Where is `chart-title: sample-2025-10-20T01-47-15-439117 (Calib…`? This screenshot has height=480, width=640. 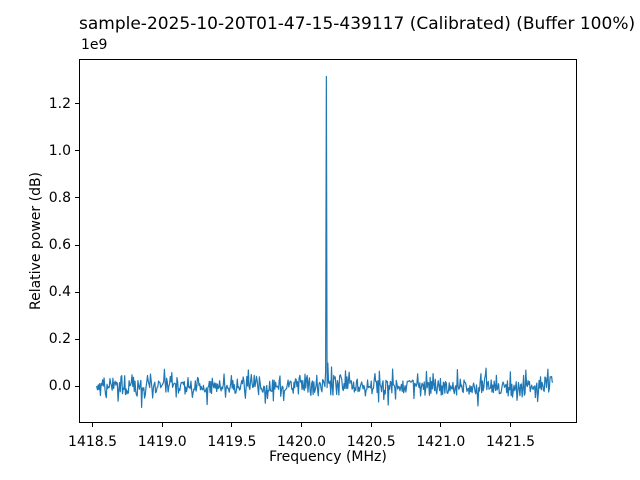 chart-title: sample-2025-10-20T01-47-15-439117 (Calib… is located at coordinates (357, 24).